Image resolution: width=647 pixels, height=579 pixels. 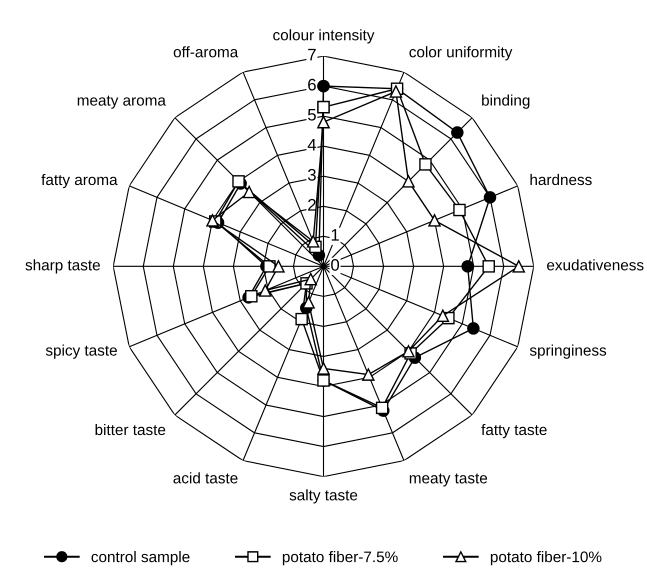 What do you see at coordinates (323, 36) in the screenshot?
I see `spoke-label: colour intensity` at bounding box center [323, 36].